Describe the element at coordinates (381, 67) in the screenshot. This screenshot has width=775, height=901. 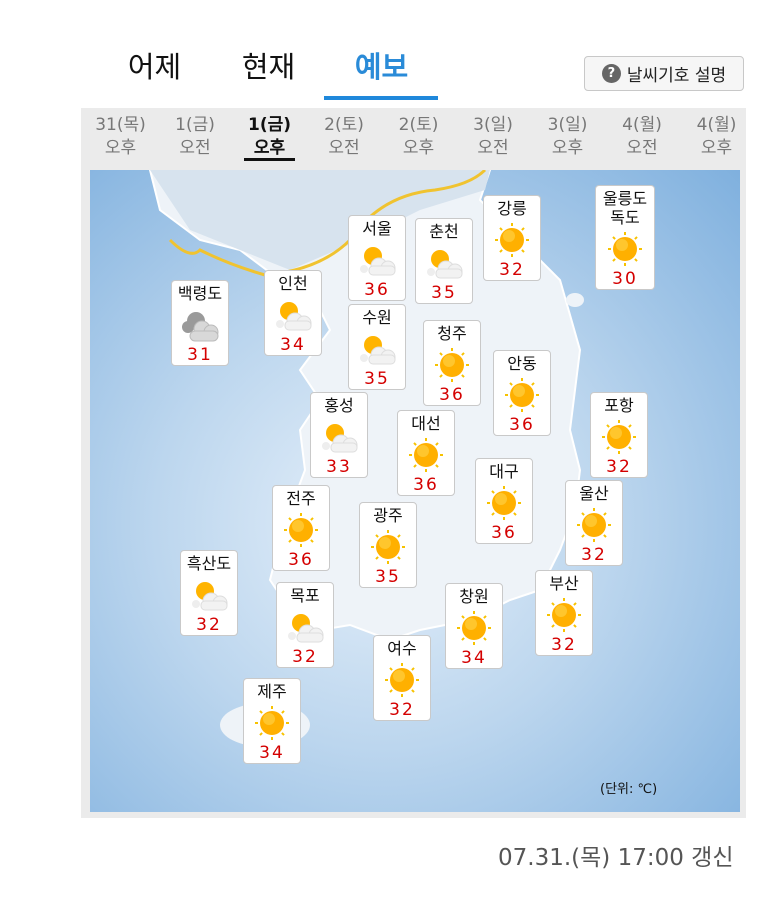
I see `tab-forecast: 예보` at that location.